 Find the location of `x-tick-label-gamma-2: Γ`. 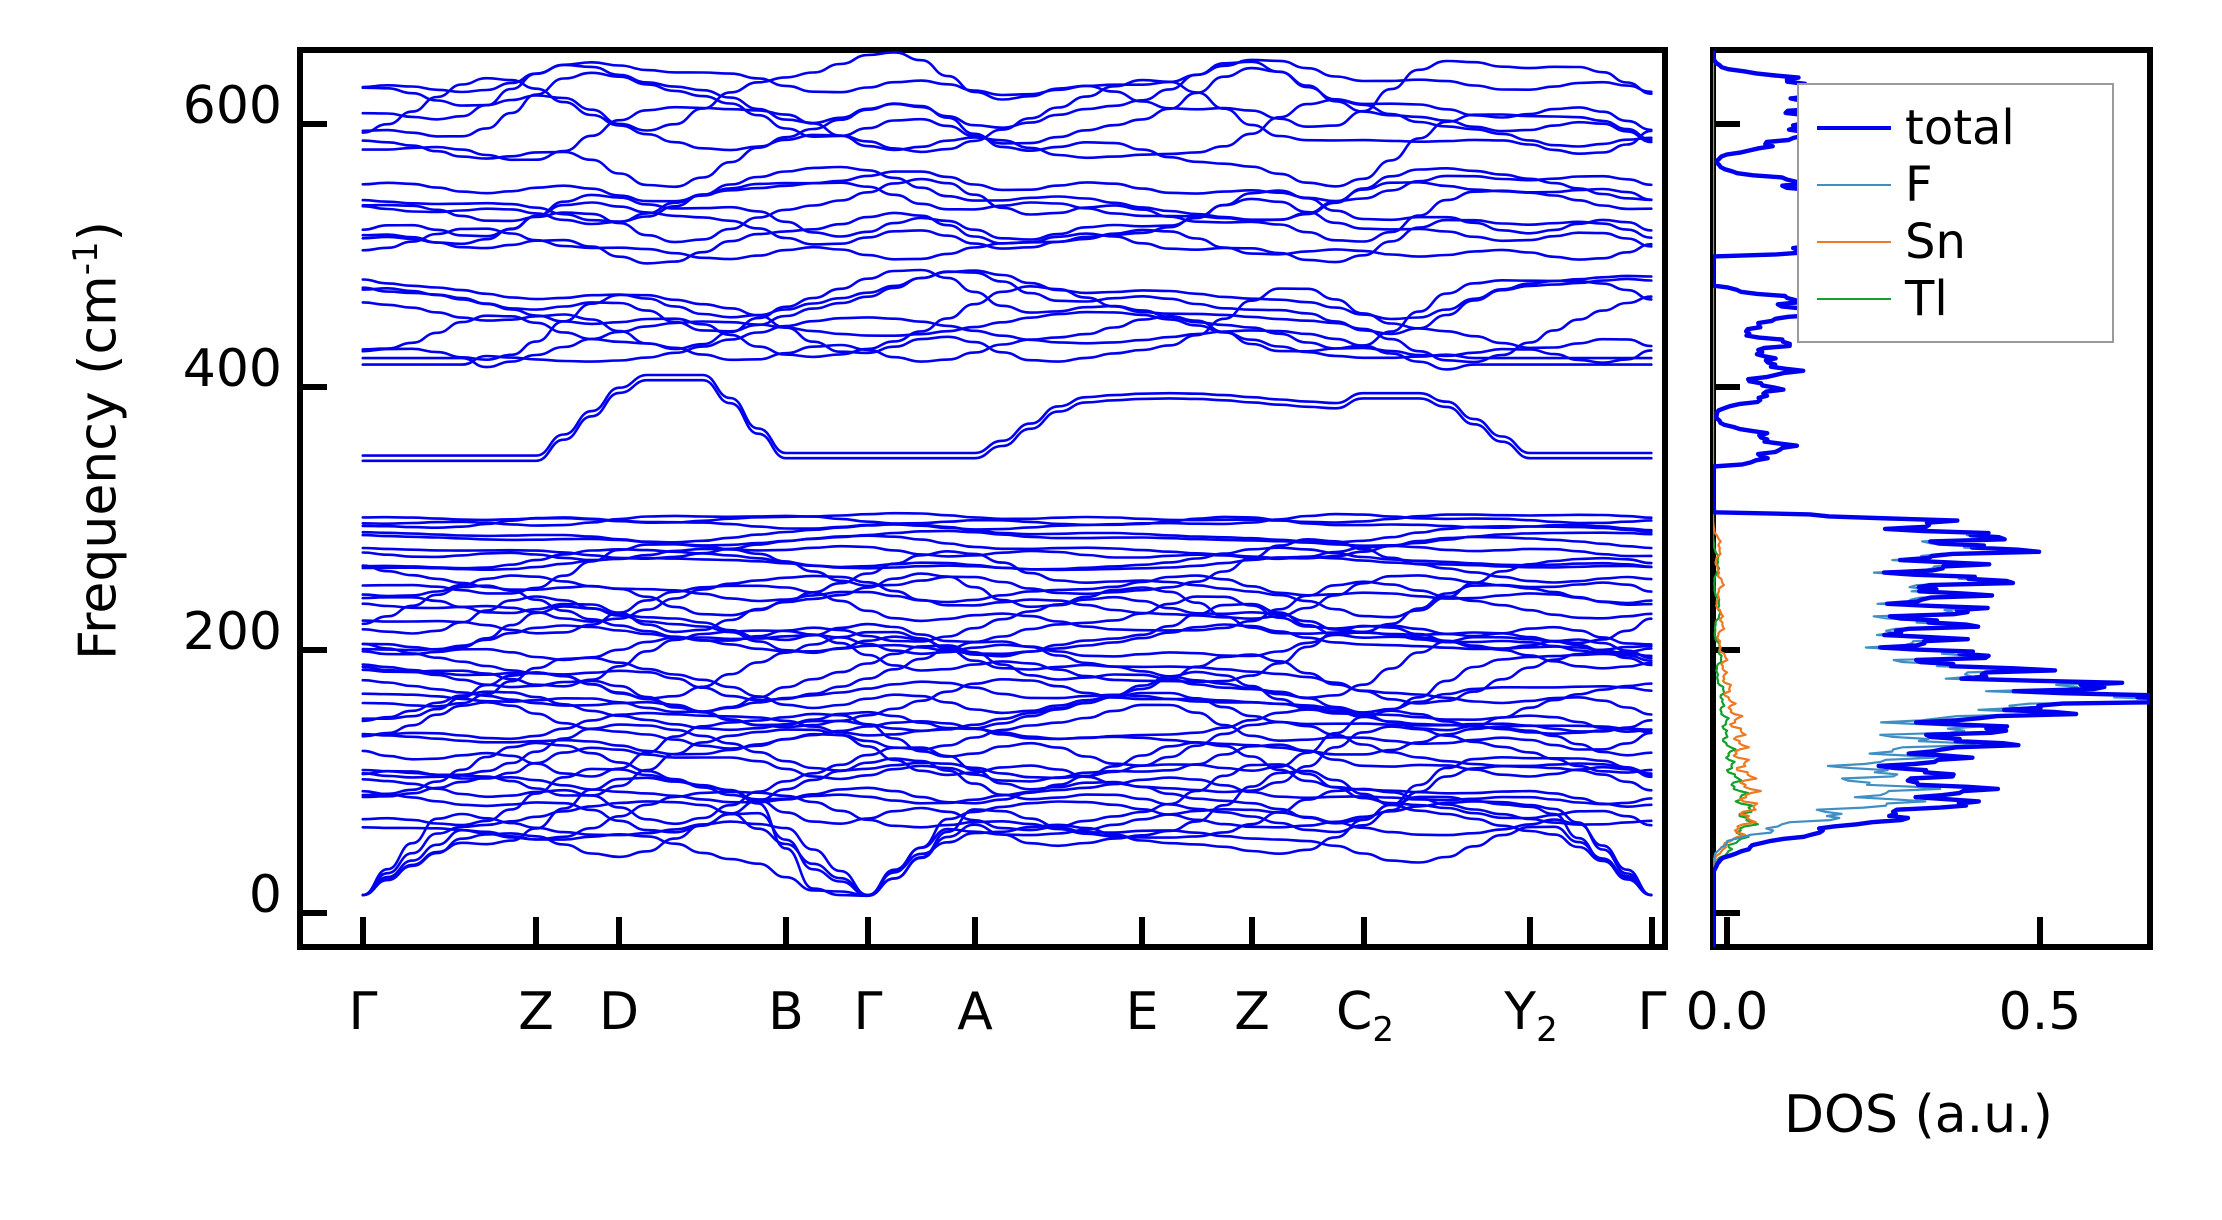

x-tick-label-gamma-2: Γ is located at coordinates (868, 1012).